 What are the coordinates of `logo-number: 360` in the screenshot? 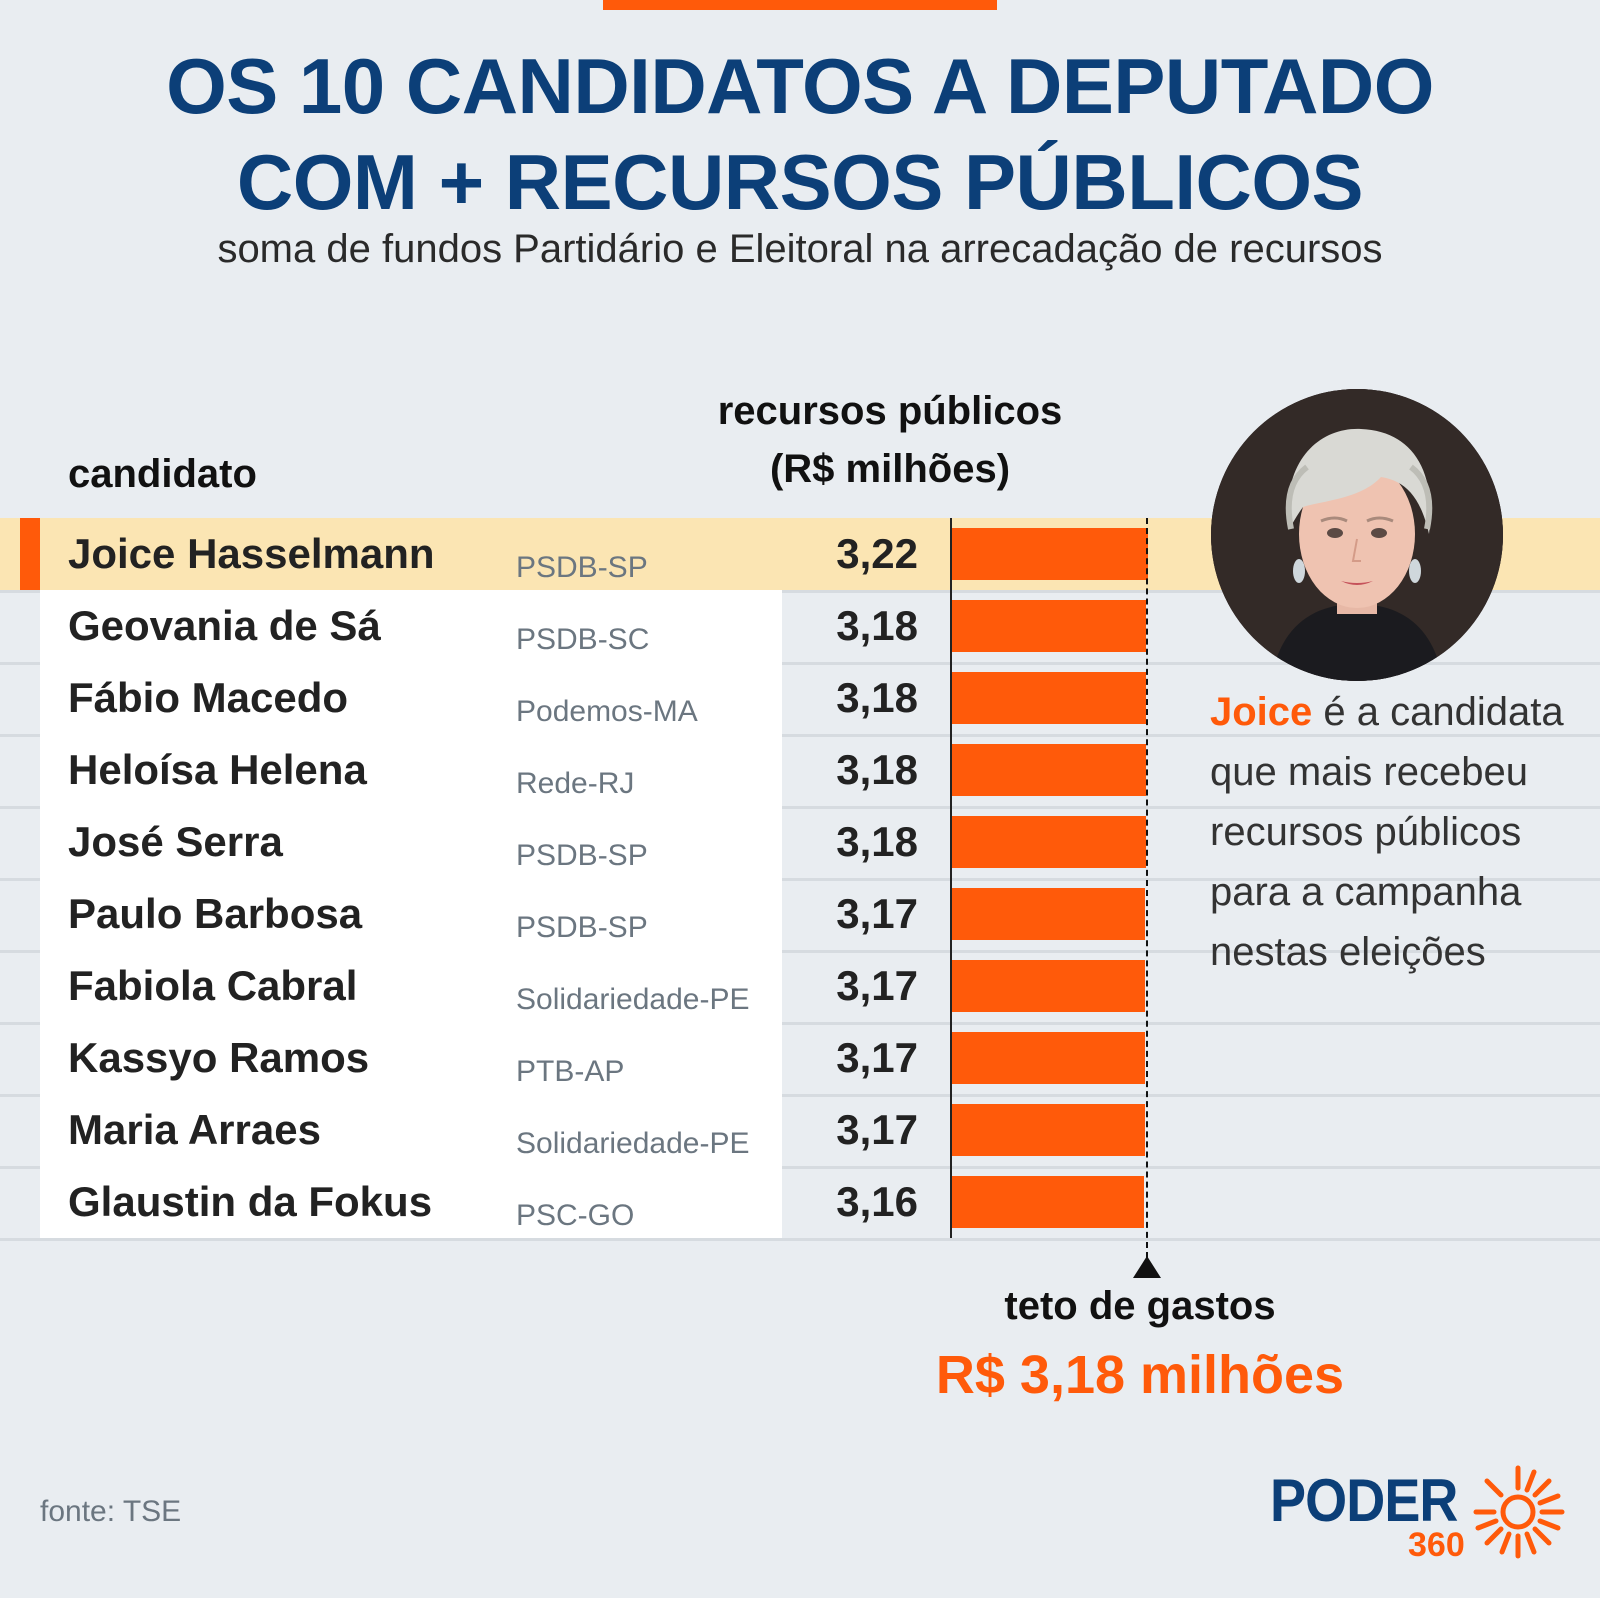 It's located at (1436, 1545).